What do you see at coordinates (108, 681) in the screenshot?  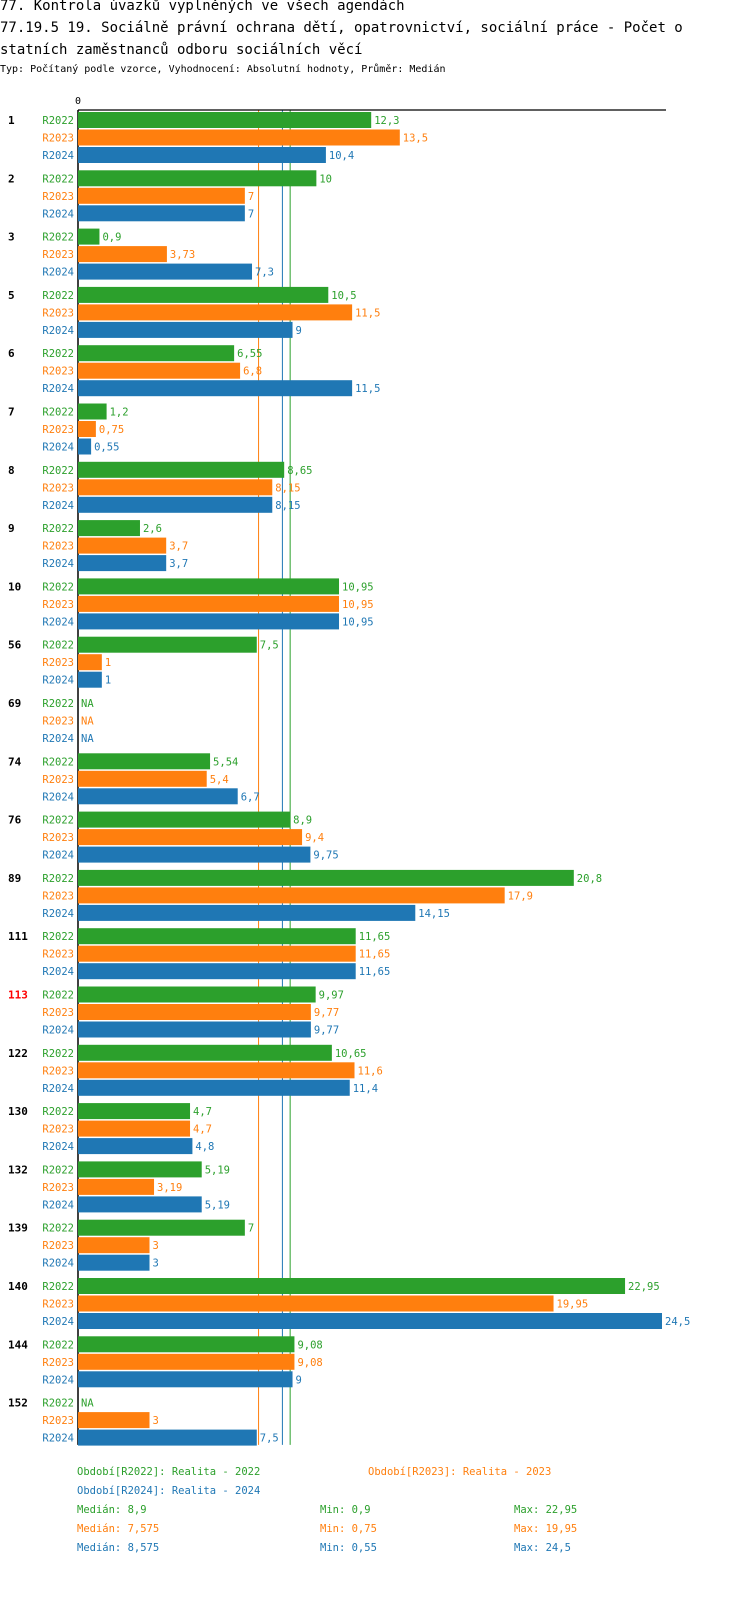 I see `data-label-r2024-56: 1` at bounding box center [108, 681].